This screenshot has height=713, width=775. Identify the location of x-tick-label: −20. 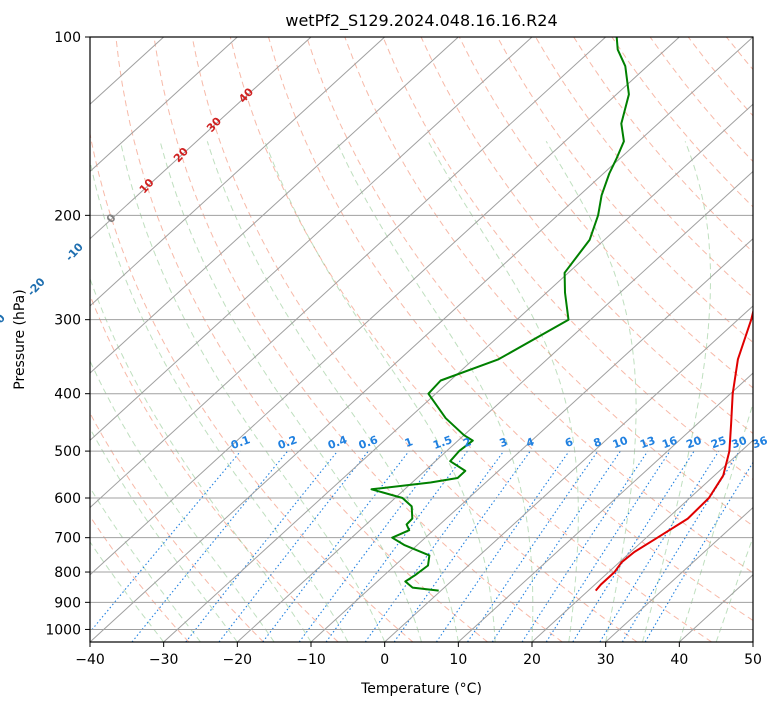
(238, 660).